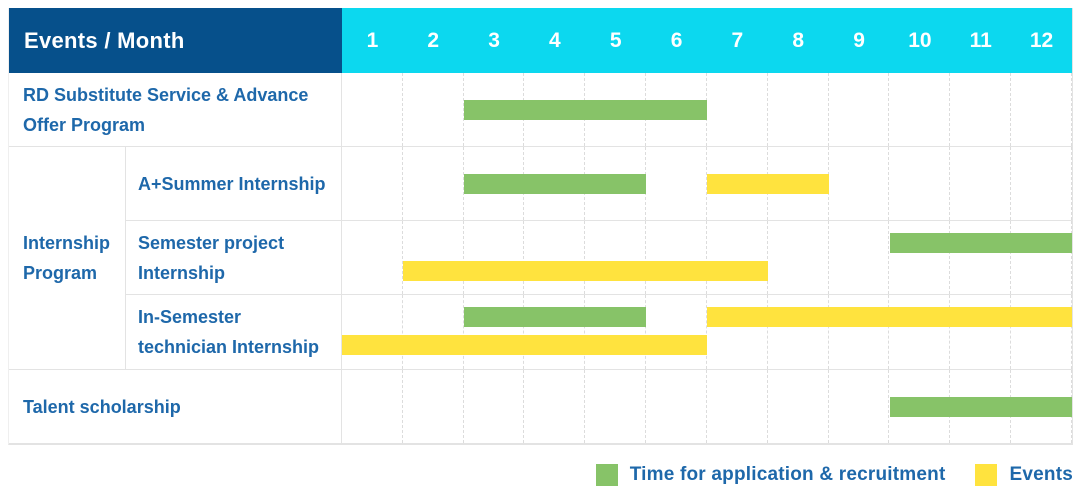 The height and width of the screenshot is (494, 1080). Describe the element at coordinates (787, 474) in the screenshot. I see `legend-label-application: Time for application & recruitment` at that location.